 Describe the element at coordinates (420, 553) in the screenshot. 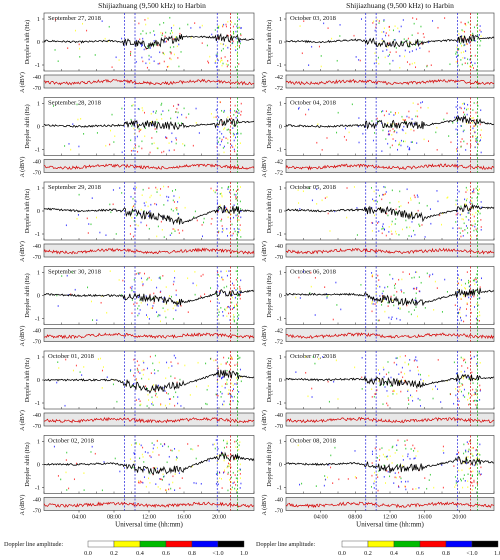

I see `legend-tick: 0.6` at that location.